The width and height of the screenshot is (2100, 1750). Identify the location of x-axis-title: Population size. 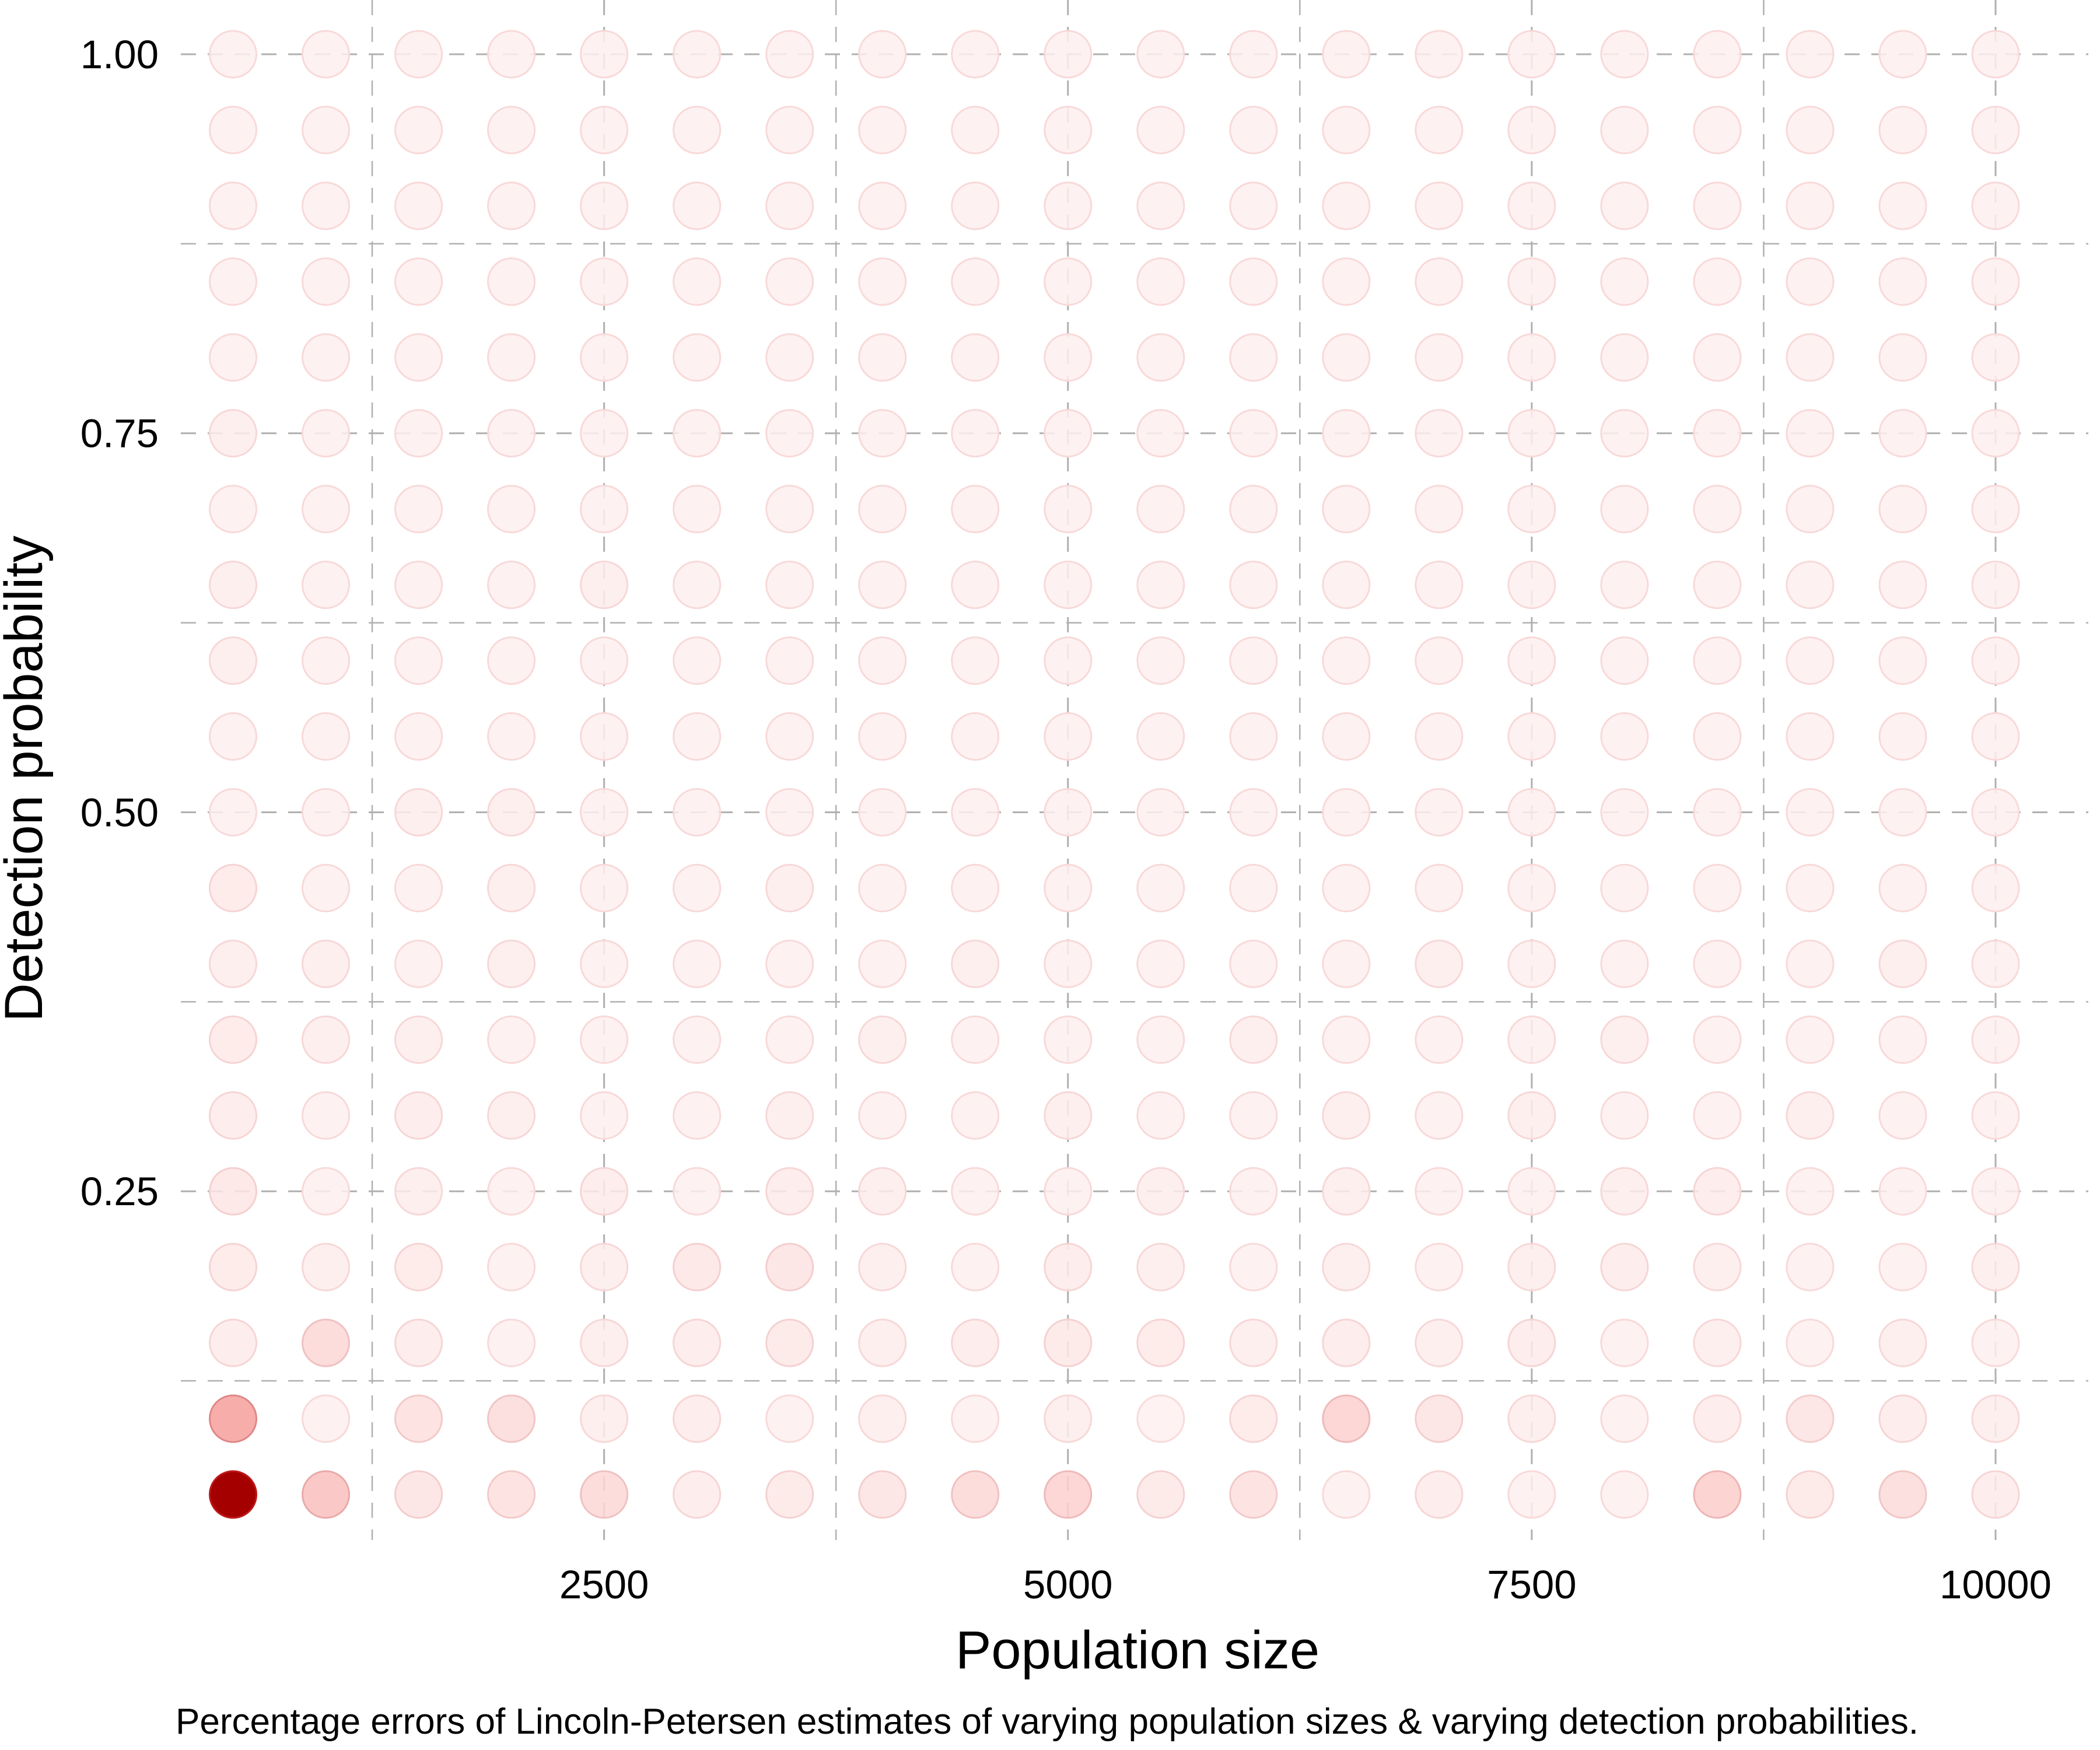
(1138, 1650).